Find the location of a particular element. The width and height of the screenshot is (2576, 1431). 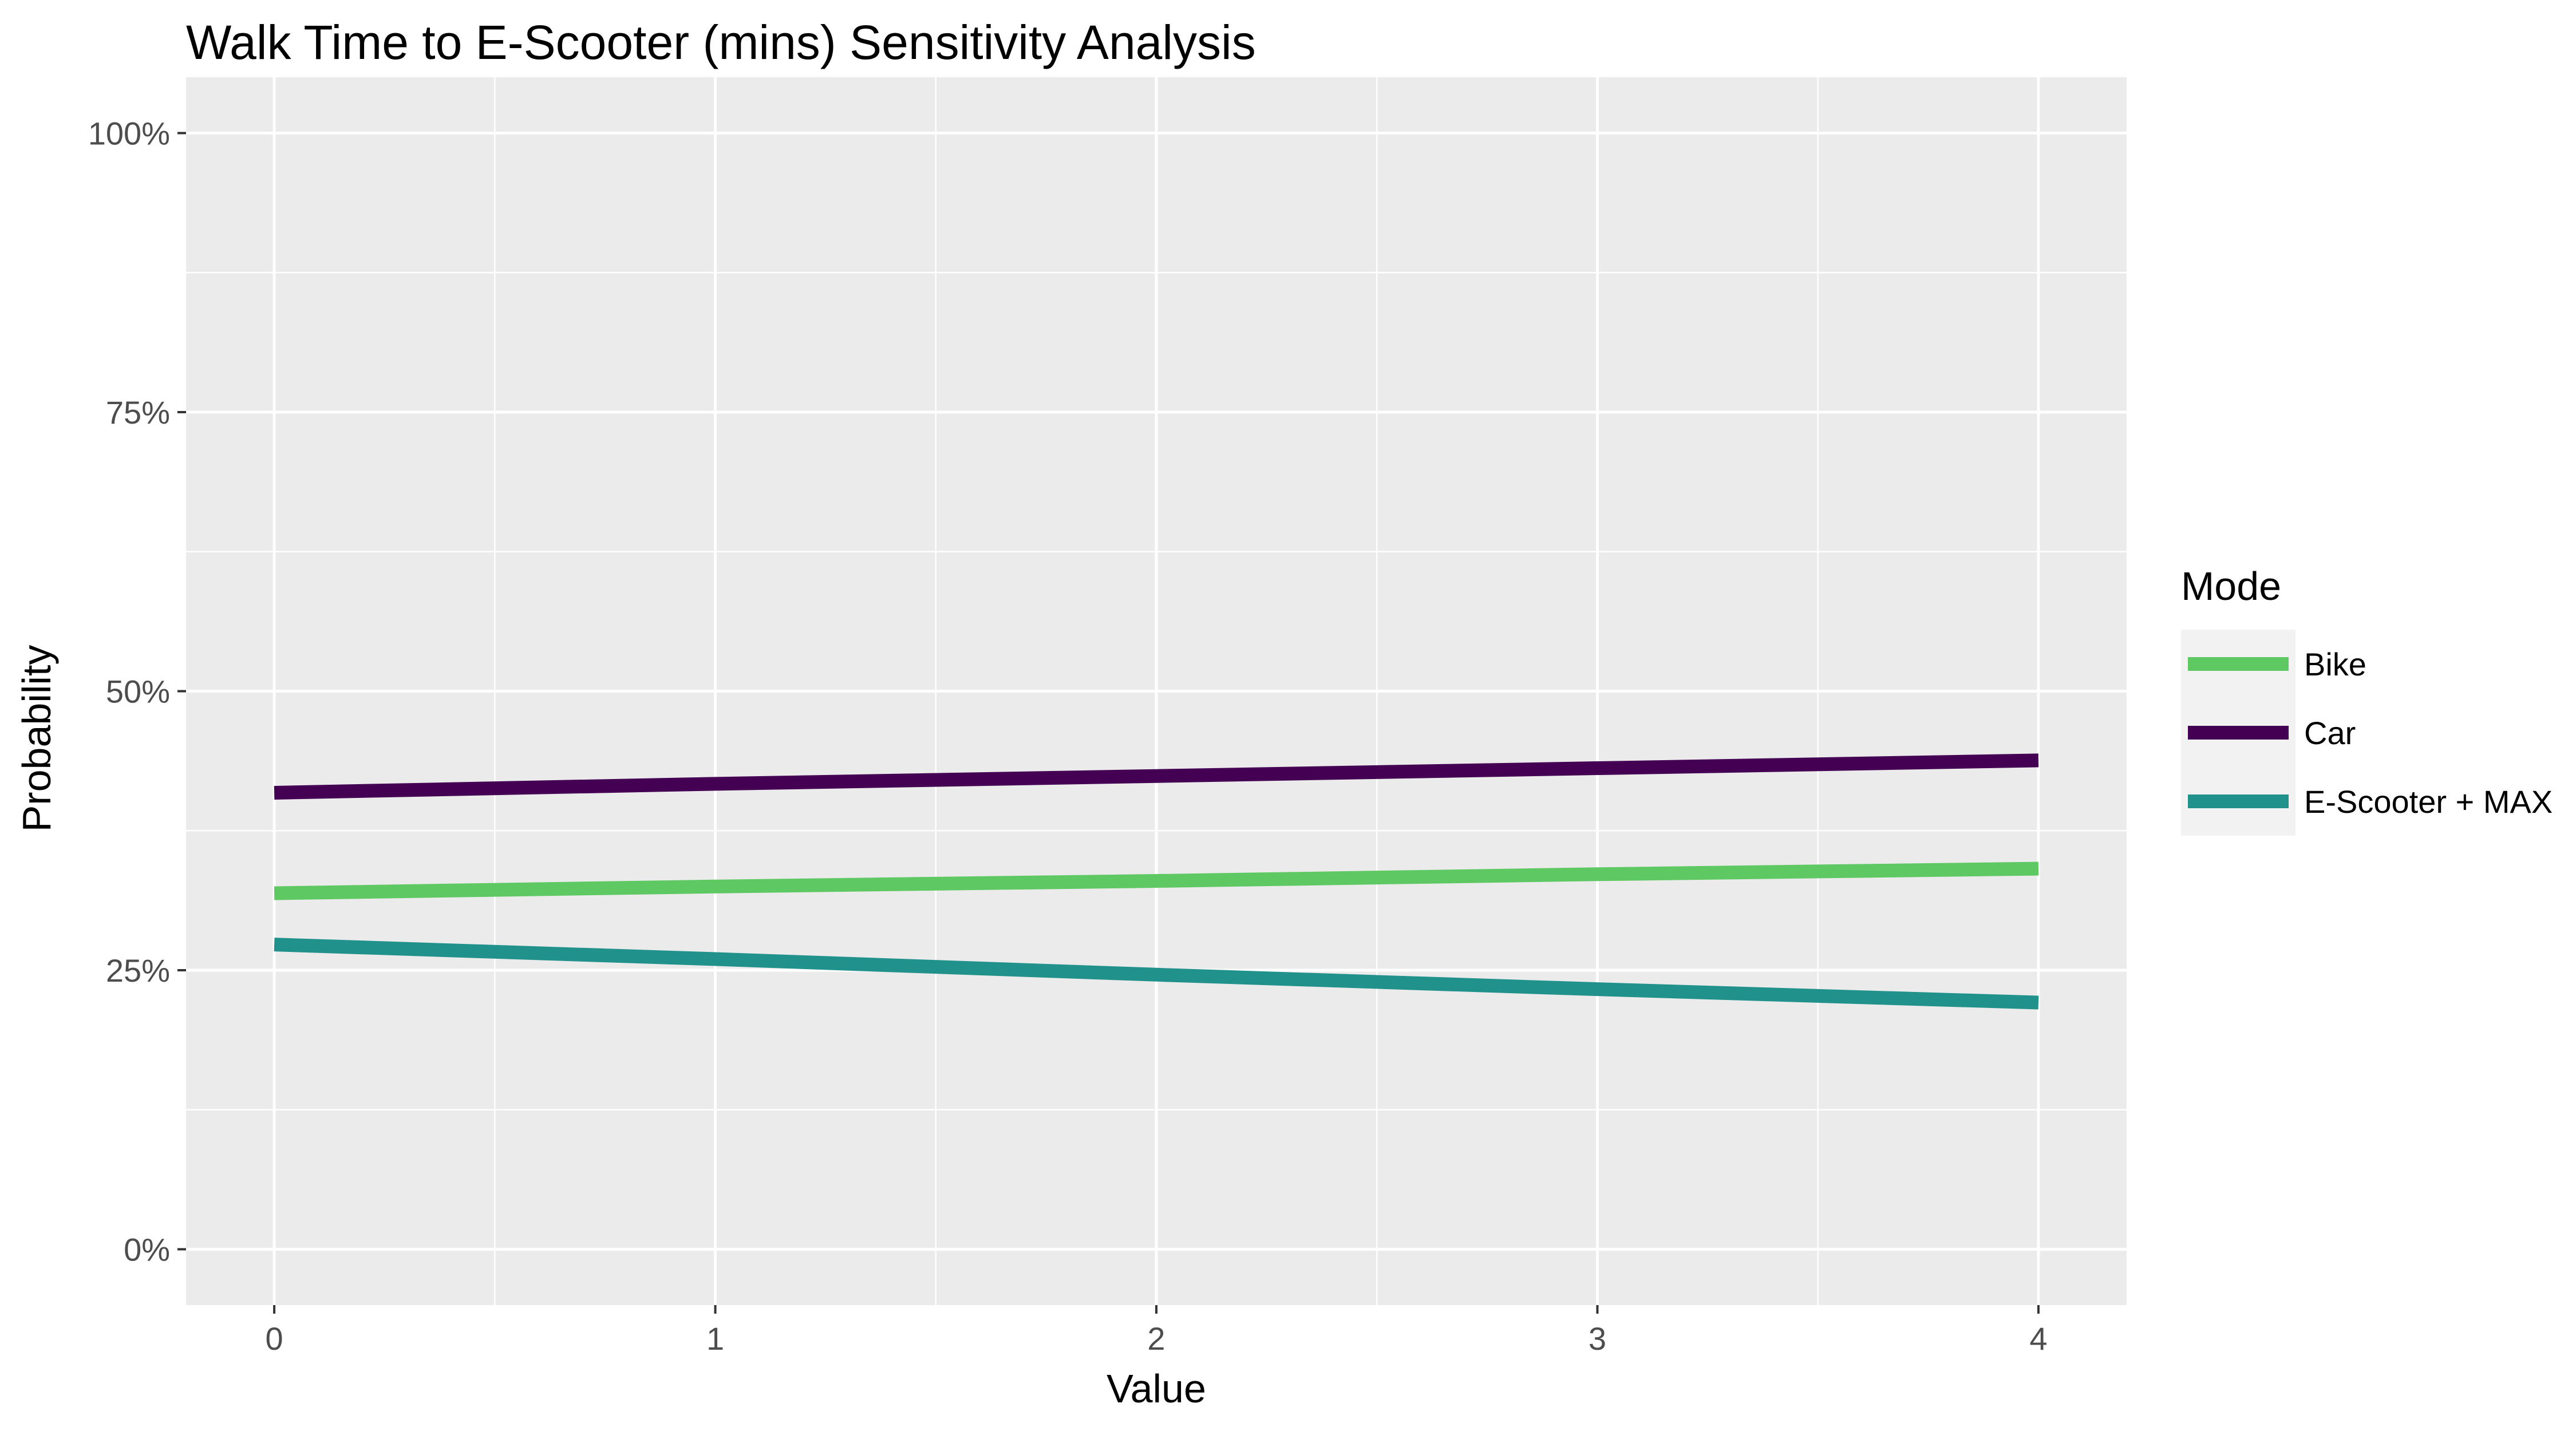

series-line-bike is located at coordinates (1156, 880).